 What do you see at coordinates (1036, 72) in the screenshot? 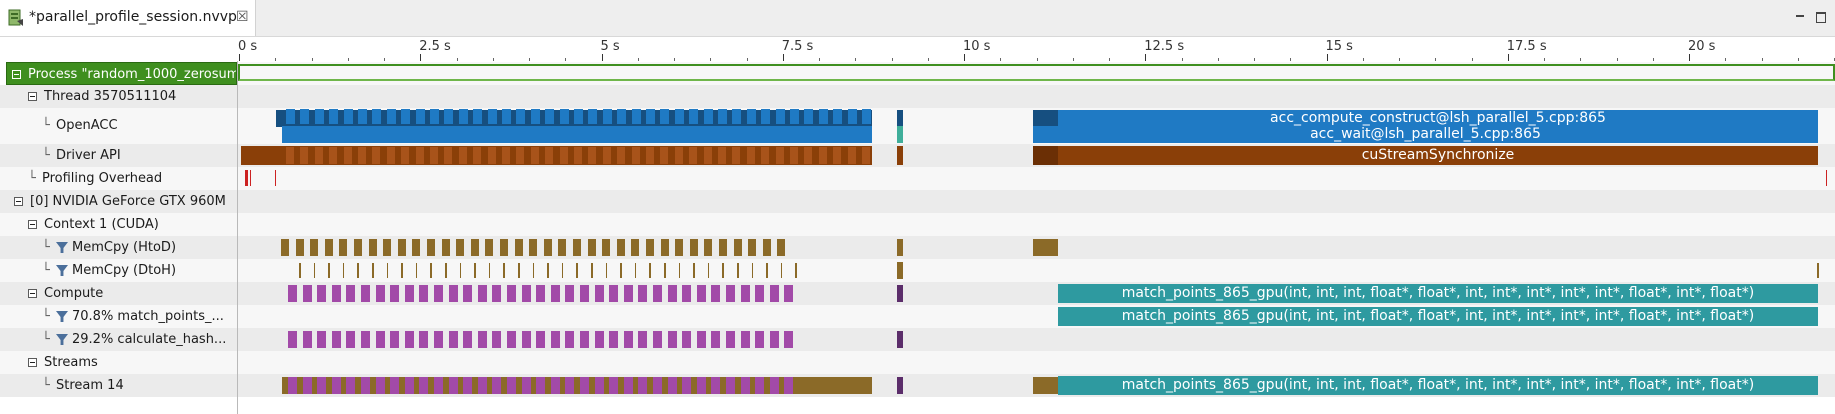
I see `process-track` at bounding box center [1036, 72].